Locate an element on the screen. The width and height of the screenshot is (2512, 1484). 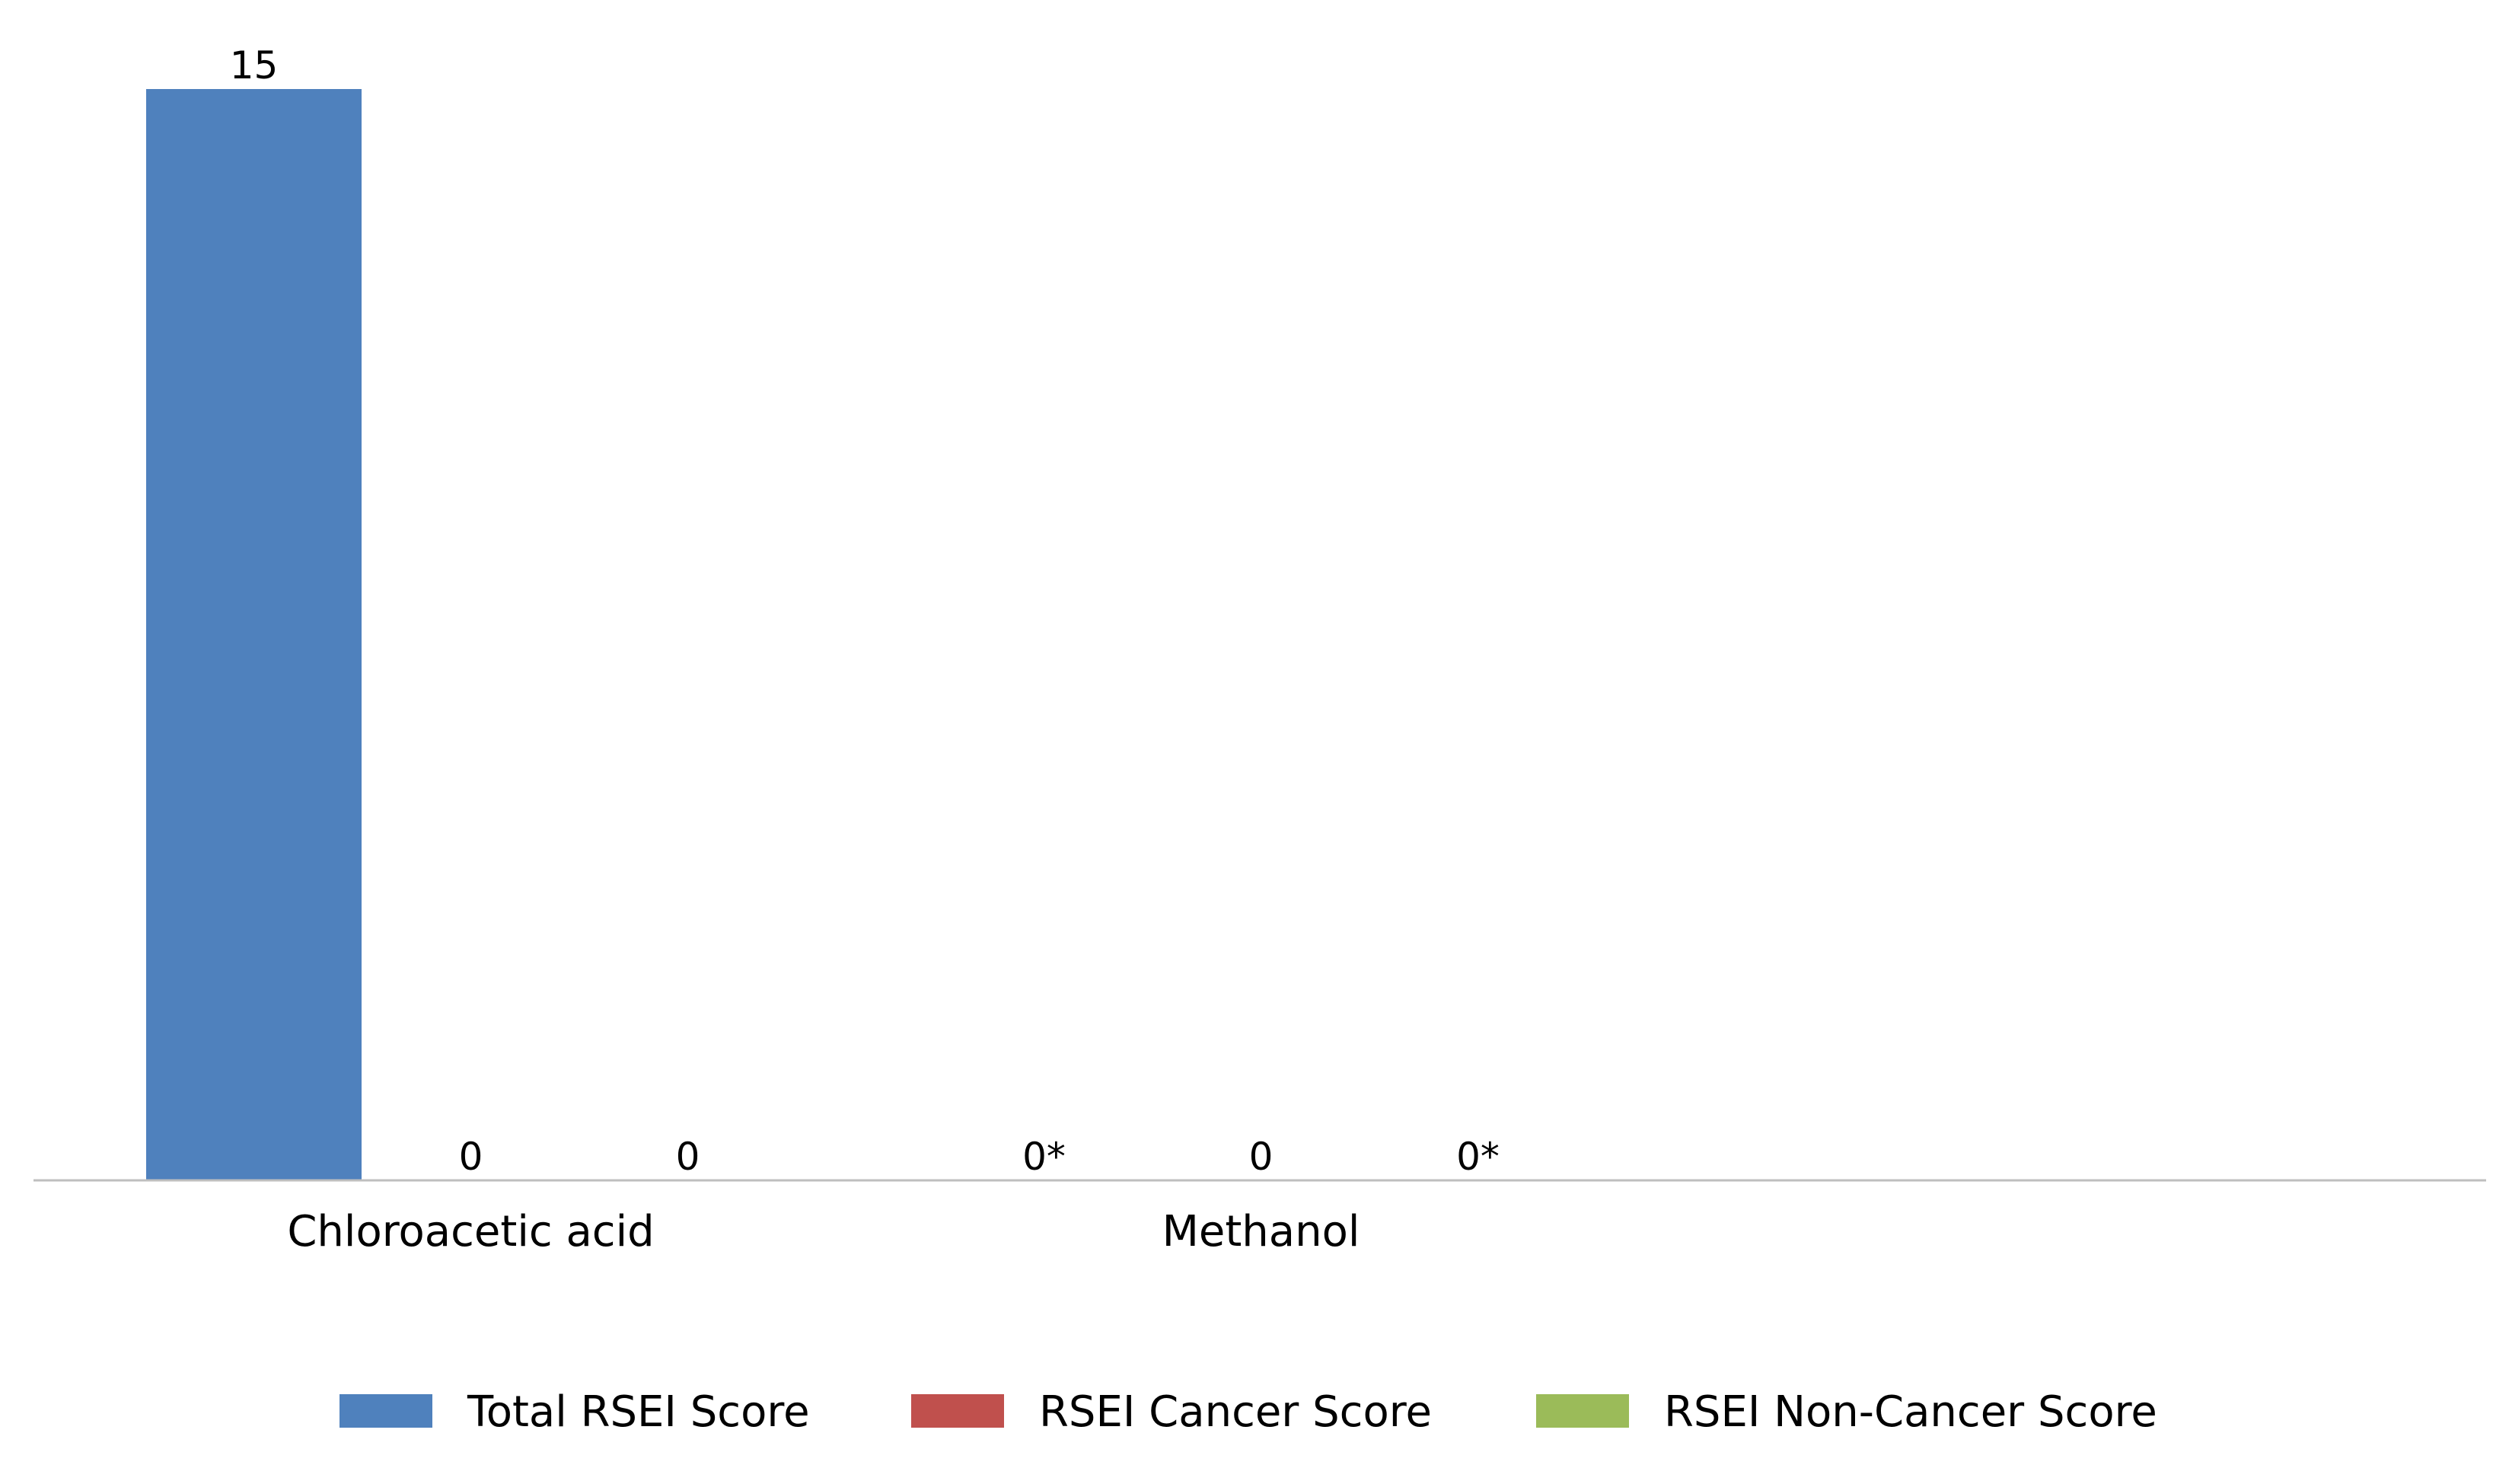
data-label-rsei-cancer-score-chloroacetic-acid: 0 is located at coordinates (471, 1157).